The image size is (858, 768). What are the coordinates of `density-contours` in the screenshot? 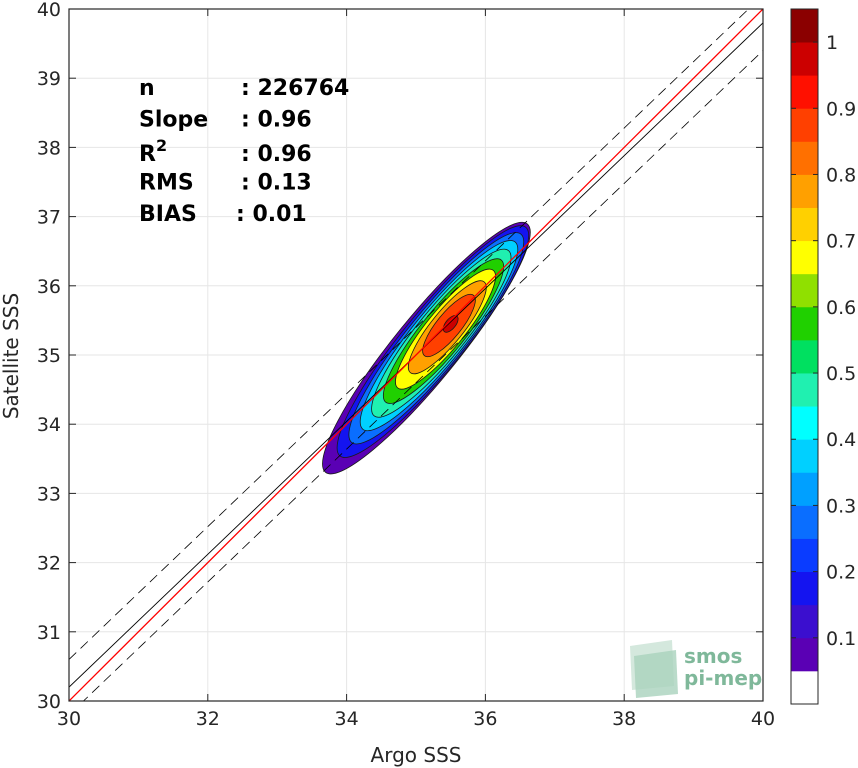 It's located at (426, 348).